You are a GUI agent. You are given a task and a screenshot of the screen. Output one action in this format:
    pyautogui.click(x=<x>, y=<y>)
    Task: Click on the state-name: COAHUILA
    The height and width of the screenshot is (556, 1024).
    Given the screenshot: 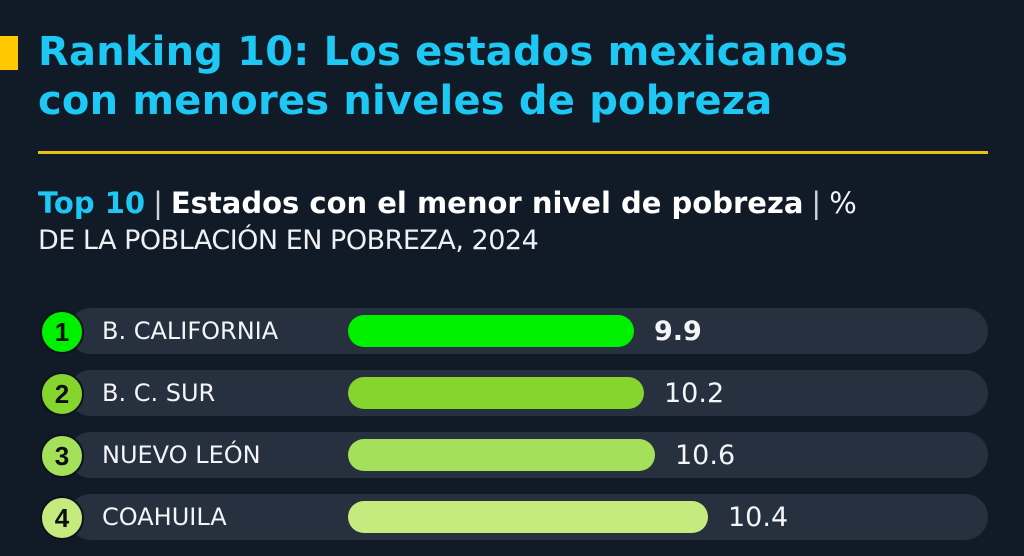 What is the action you would take?
    pyautogui.click(x=164, y=517)
    